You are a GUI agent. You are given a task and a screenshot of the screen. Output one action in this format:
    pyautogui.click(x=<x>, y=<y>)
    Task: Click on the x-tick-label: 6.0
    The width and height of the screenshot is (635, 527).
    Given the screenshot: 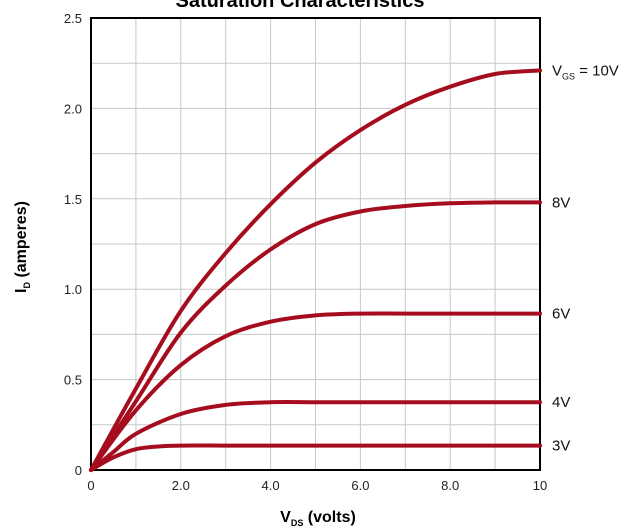 What is the action you would take?
    pyautogui.click(x=360, y=485)
    